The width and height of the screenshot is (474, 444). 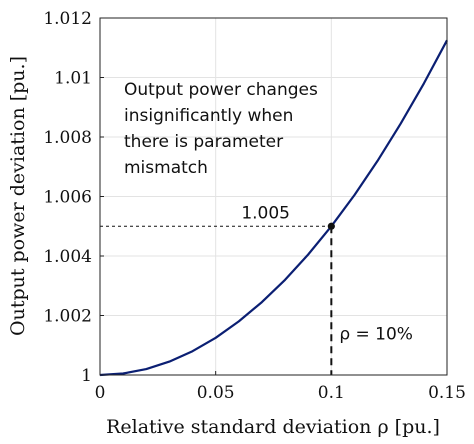 I want to click on x-tick-label: 0.15, so click(x=447, y=393).